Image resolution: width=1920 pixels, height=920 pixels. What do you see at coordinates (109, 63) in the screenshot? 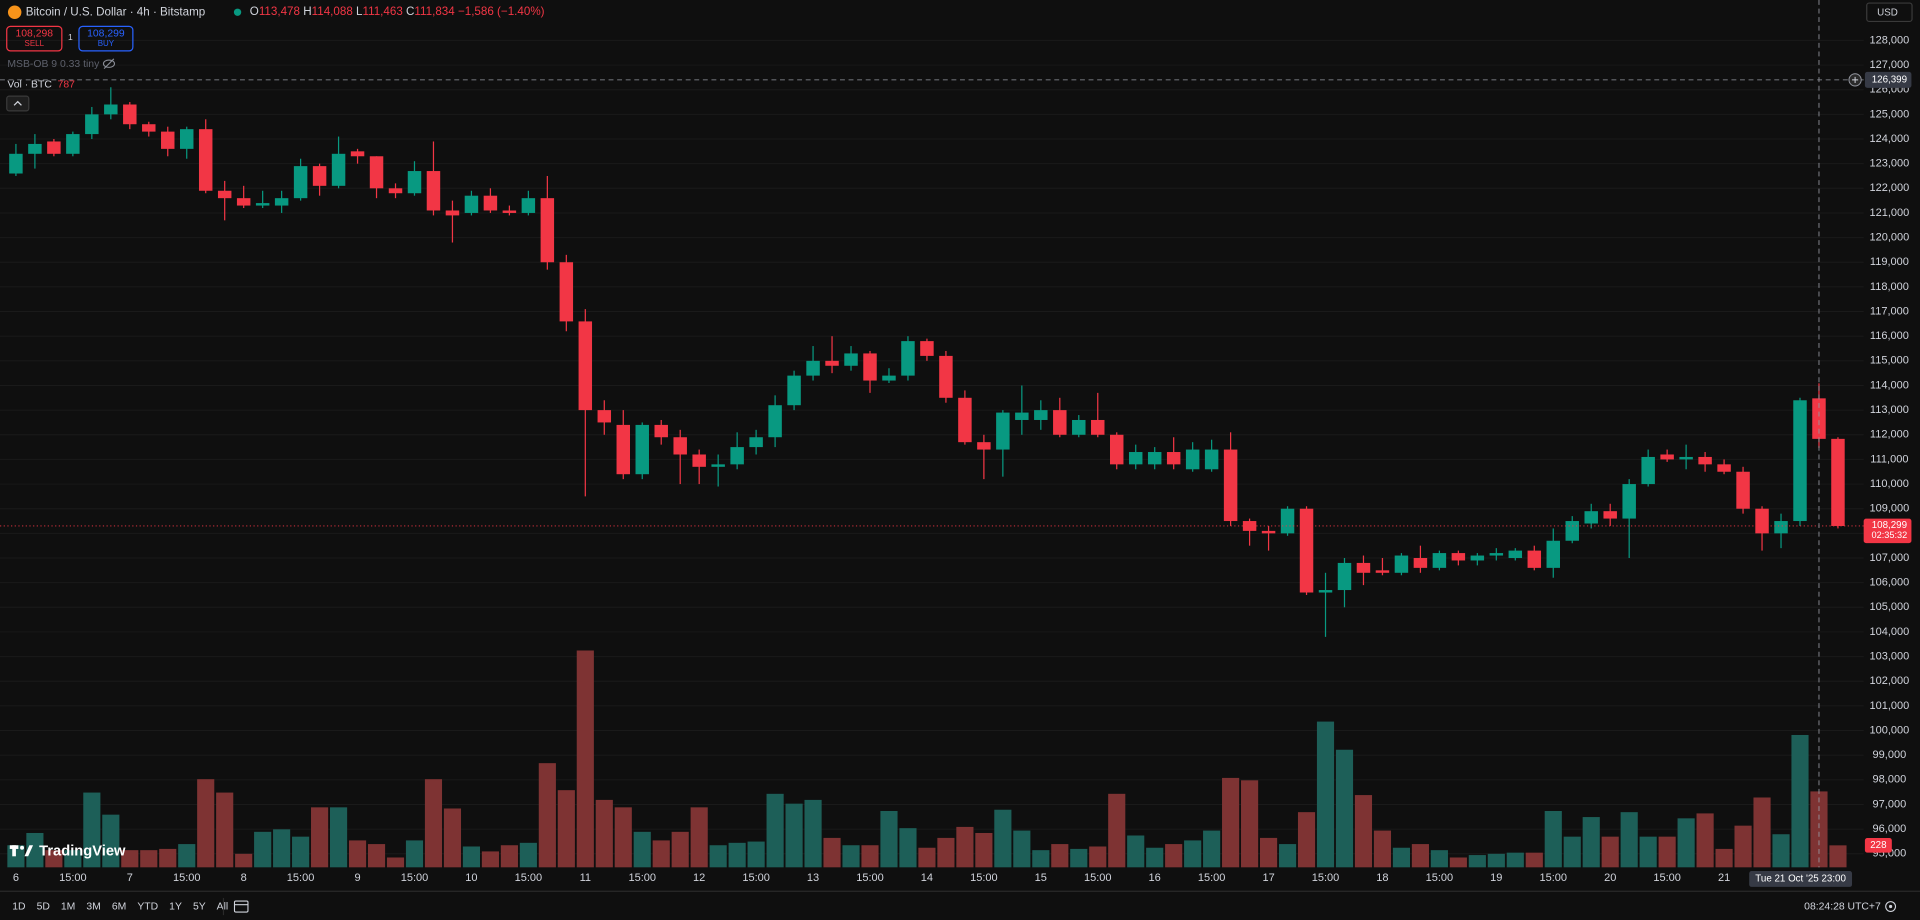
I see `hide-icon` at bounding box center [109, 63].